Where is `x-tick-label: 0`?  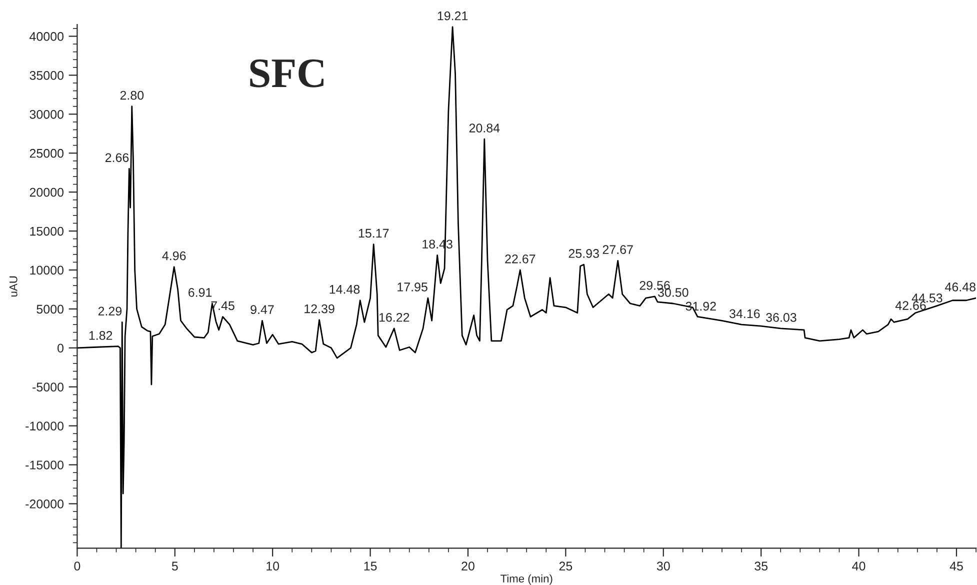 x-tick-label: 0 is located at coordinates (77, 566).